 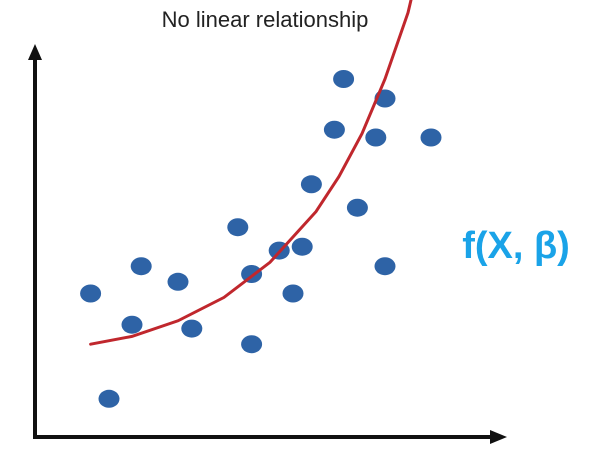 What do you see at coordinates (35, 52) in the screenshot?
I see `y-axis-arrow` at bounding box center [35, 52].